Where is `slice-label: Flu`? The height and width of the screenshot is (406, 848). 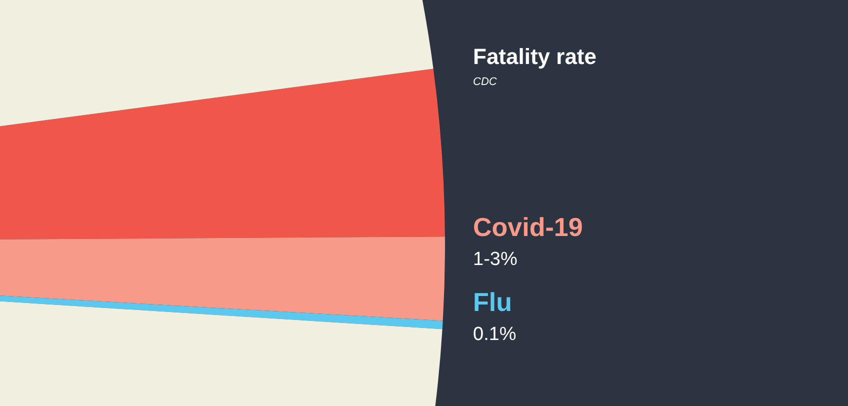
slice-label: Flu is located at coordinates (493, 302).